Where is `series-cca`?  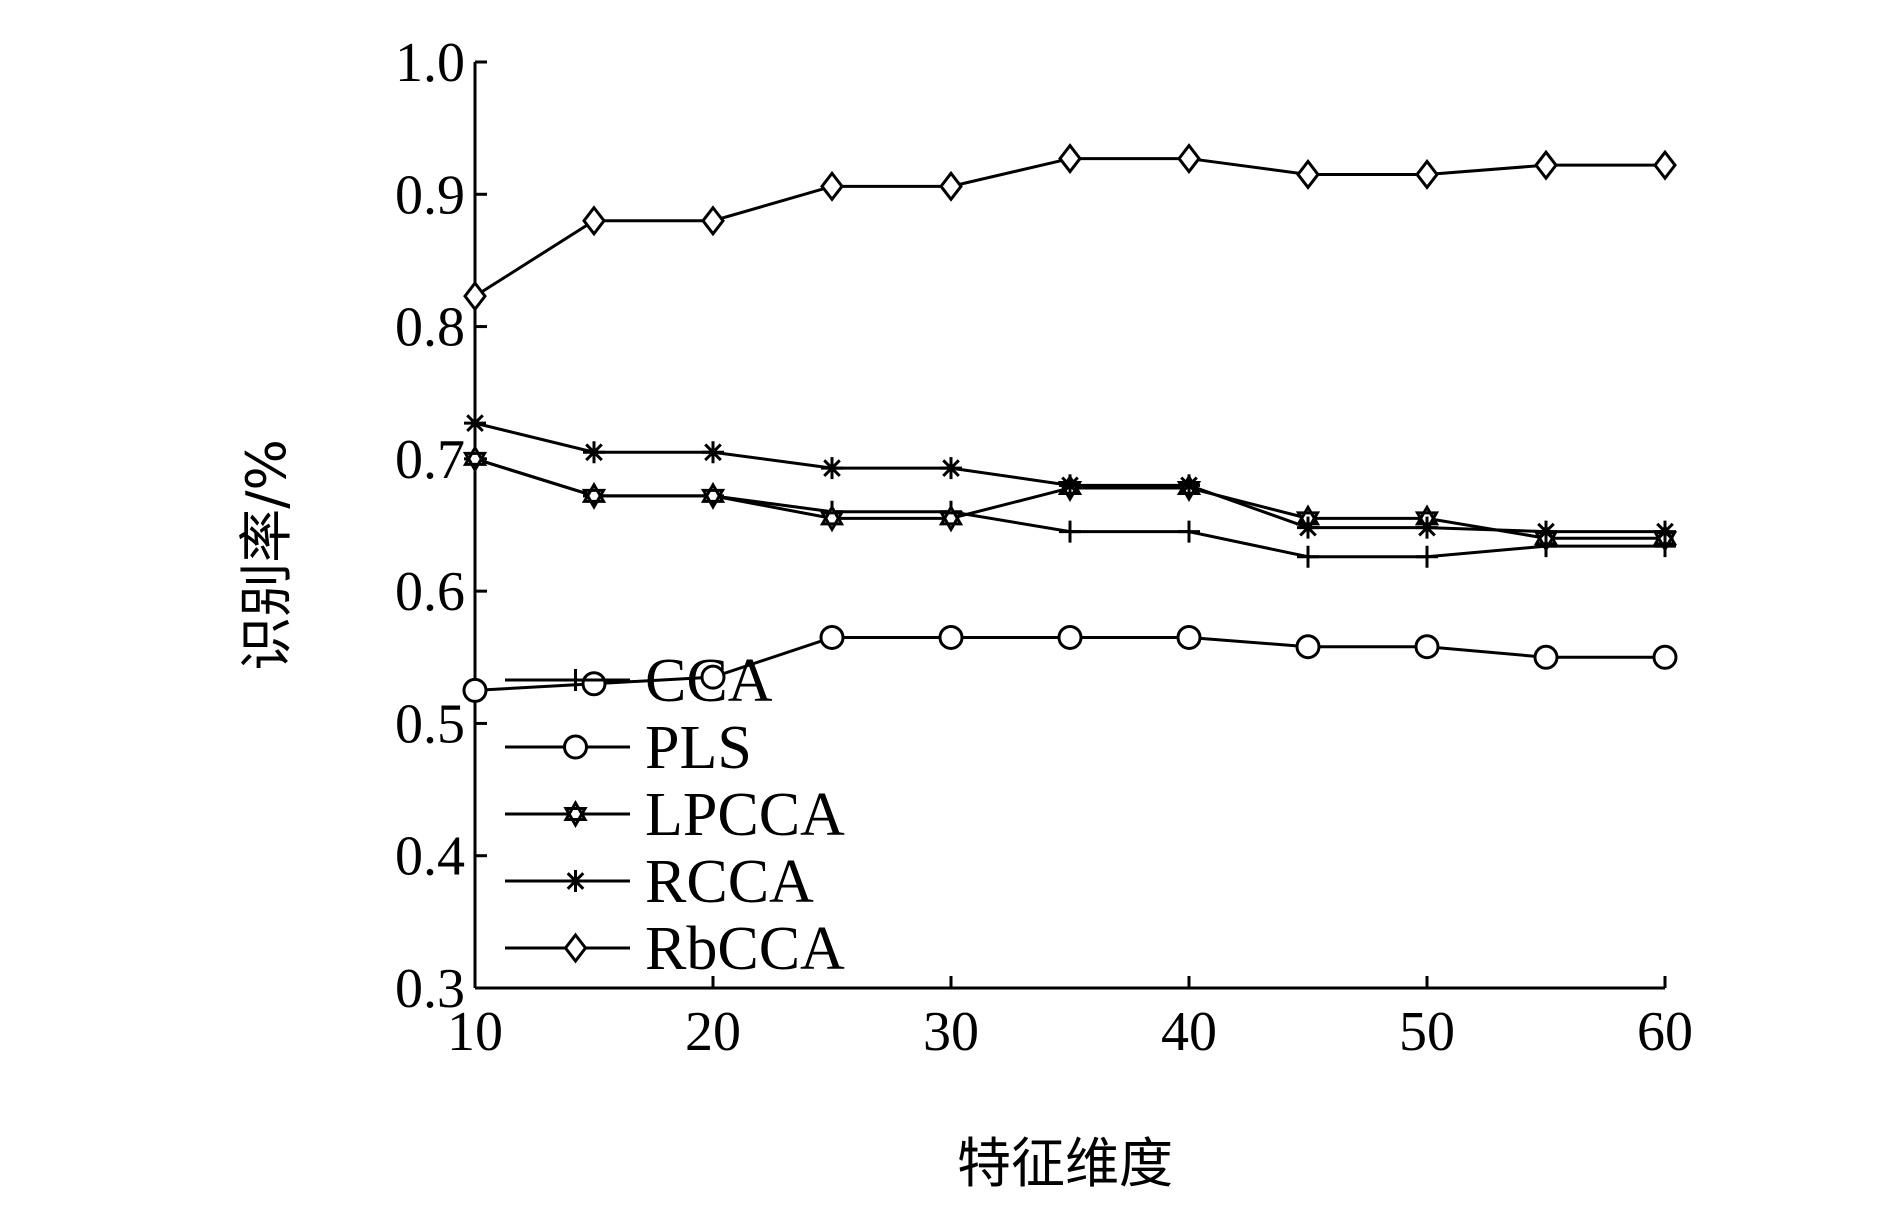 series-cca is located at coordinates (1070, 507).